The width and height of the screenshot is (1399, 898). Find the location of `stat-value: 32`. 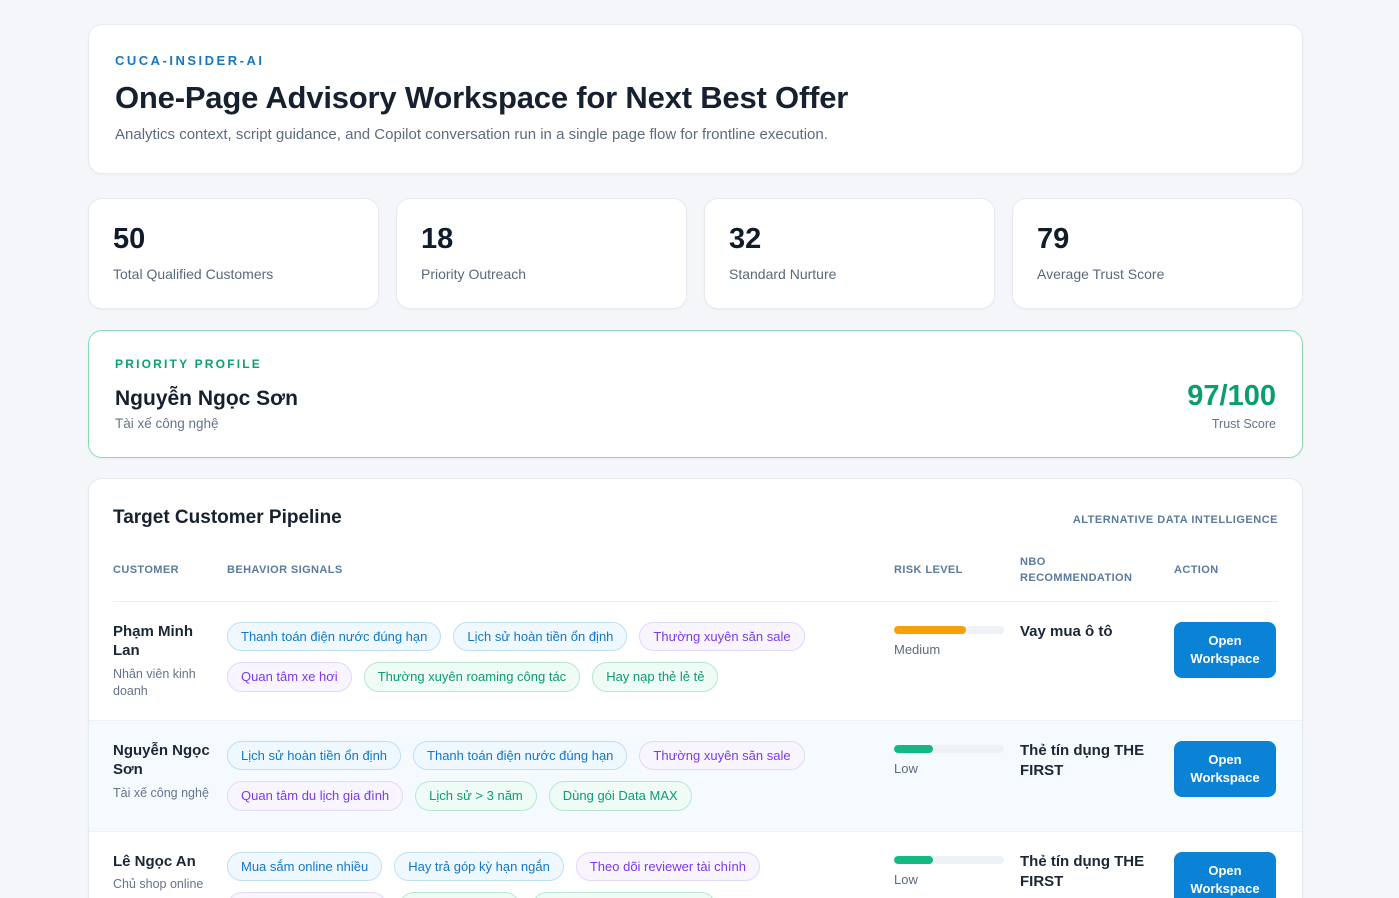

stat-value: 32 is located at coordinates (745, 239).